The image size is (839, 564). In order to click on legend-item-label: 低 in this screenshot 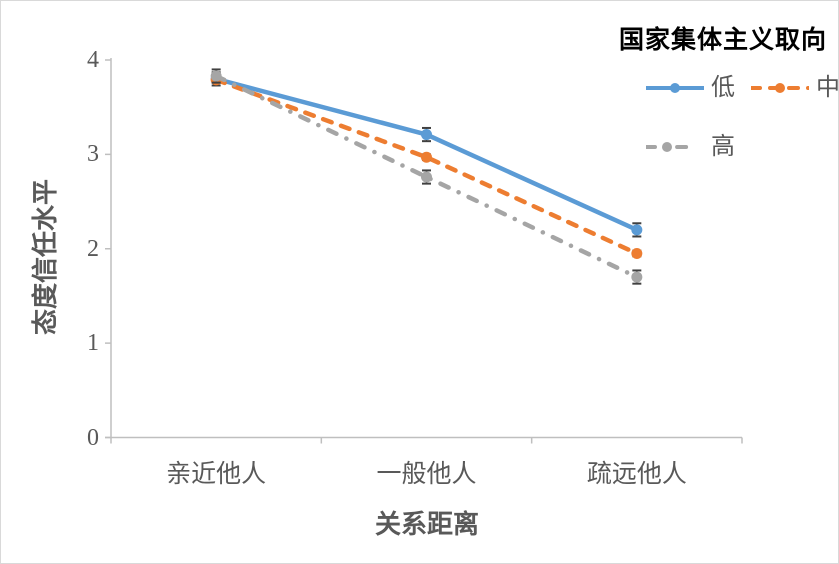, I will do `click(723, 88)`.